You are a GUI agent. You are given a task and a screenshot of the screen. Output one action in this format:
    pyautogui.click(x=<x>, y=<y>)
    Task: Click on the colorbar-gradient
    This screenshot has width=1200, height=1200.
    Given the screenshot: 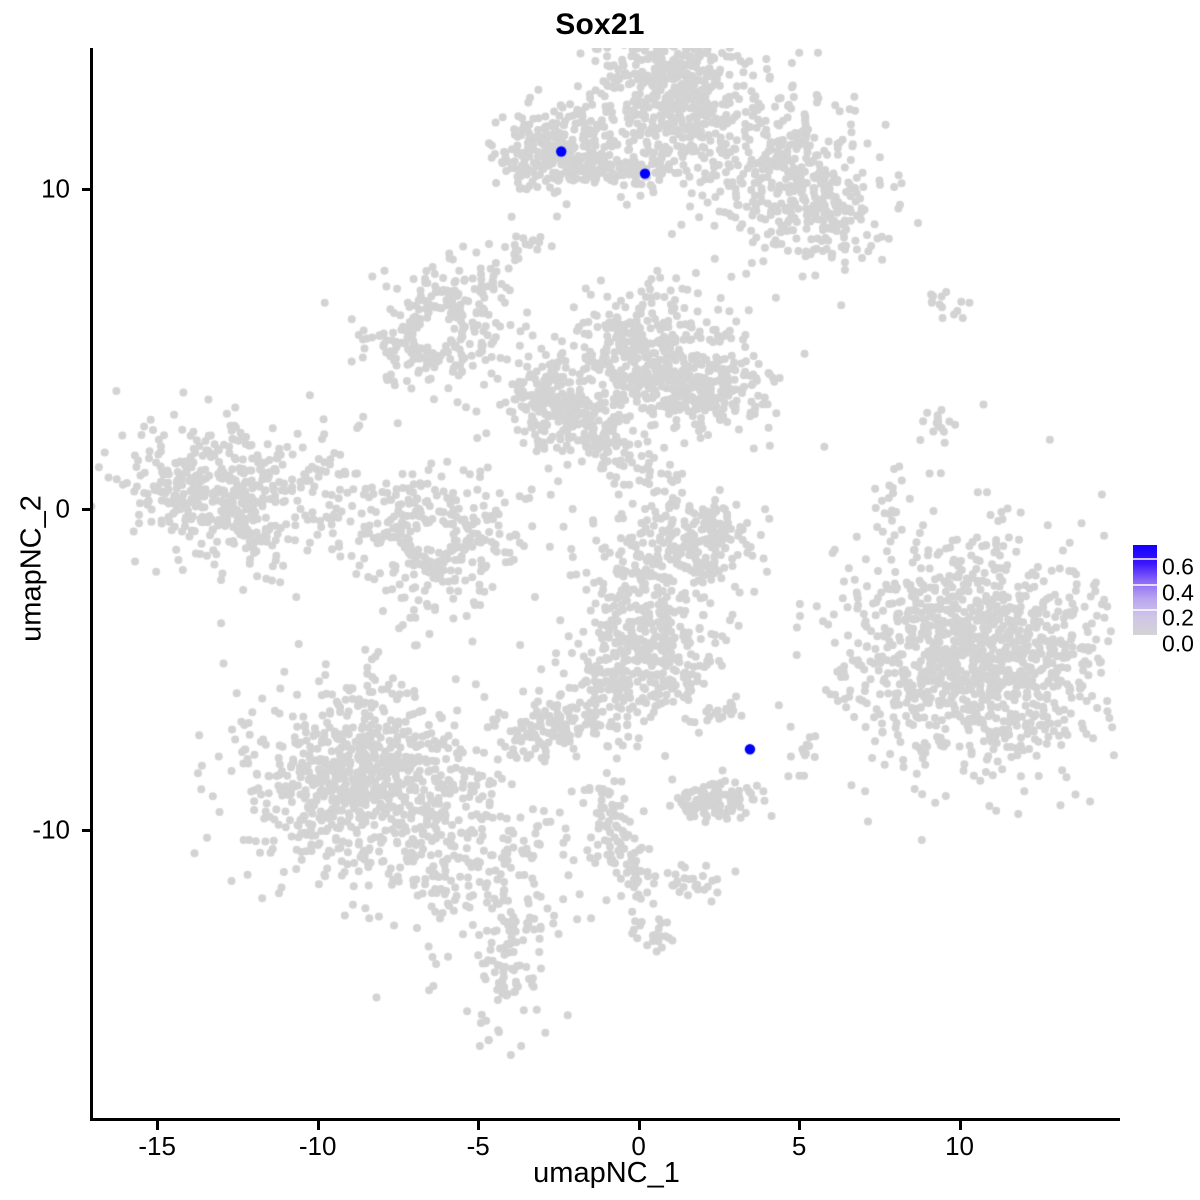 What is the action you would take?
    pyautogui.click(x=1145, y=590)
    